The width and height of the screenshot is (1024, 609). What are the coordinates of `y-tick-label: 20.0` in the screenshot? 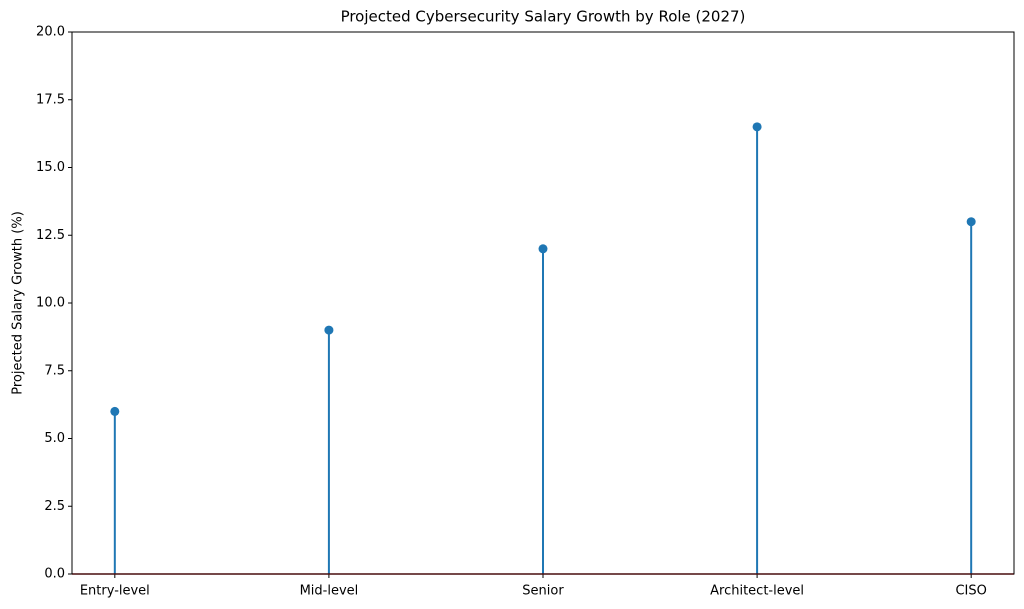 It's located at (50, 32).